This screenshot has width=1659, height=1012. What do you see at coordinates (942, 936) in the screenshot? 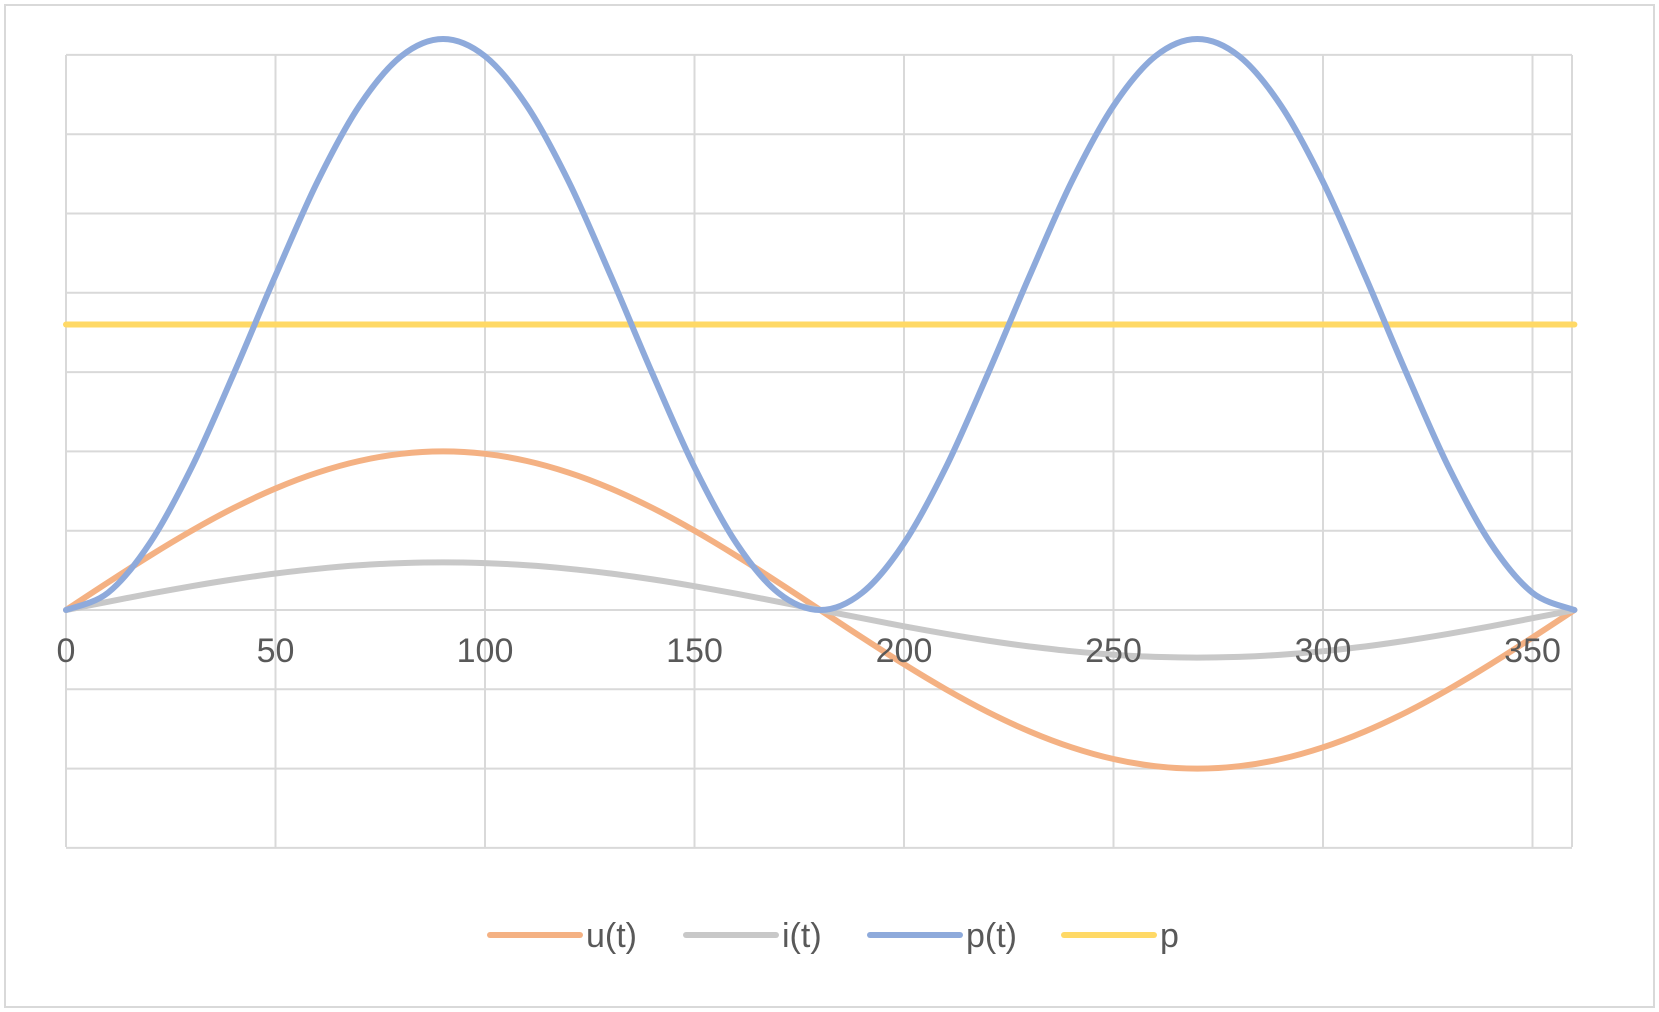
I see `legend-item: p(t)` at bounding box center [942, 936].